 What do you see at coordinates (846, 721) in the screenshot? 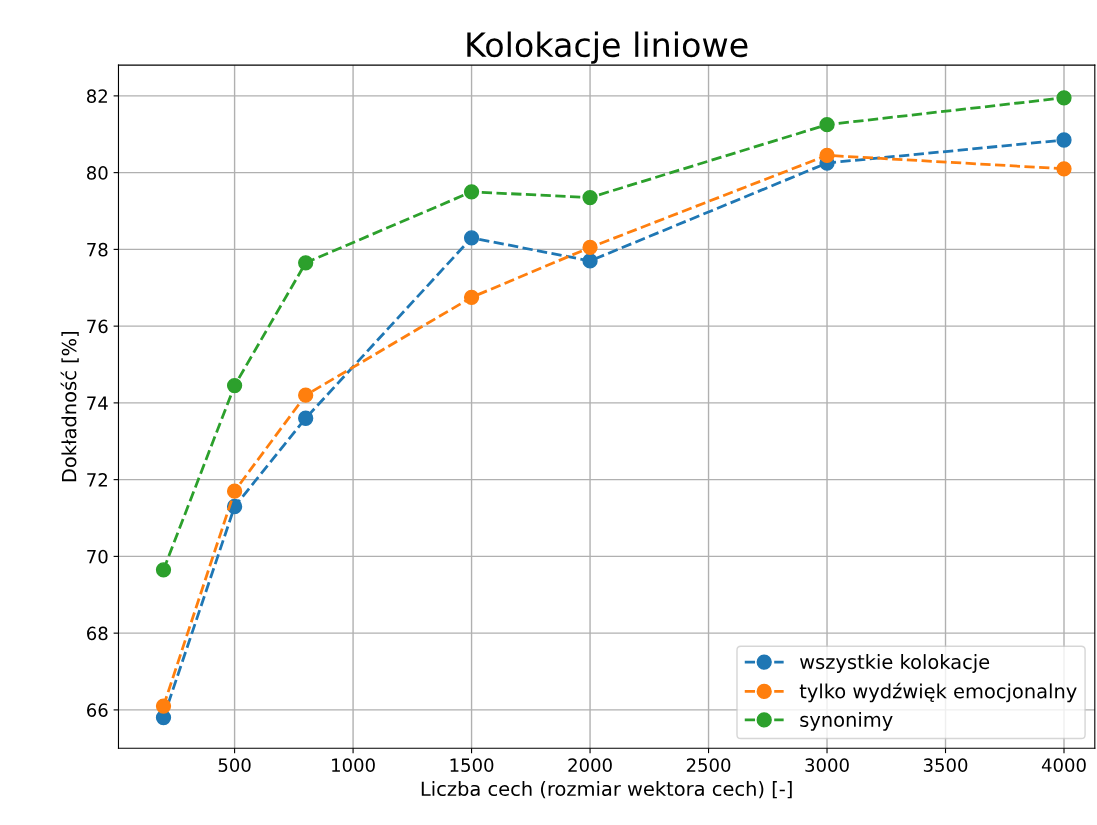
I see `legend-label: synonimy` at bounding box center [846, 721].